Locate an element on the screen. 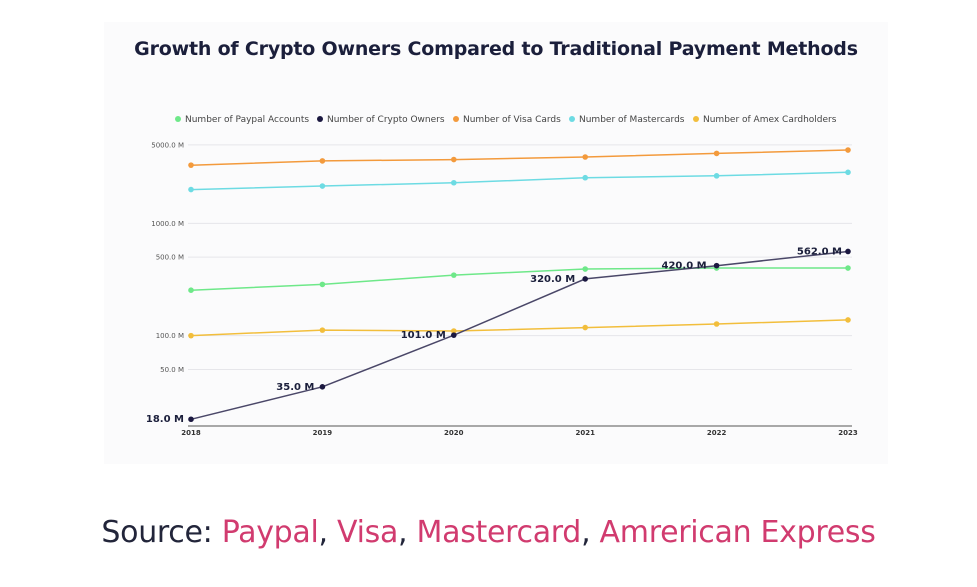 Image resolution: width=977 pixels, height=587 pixels. source-link-paypal: Paypal is located at coordinates (270, 532).